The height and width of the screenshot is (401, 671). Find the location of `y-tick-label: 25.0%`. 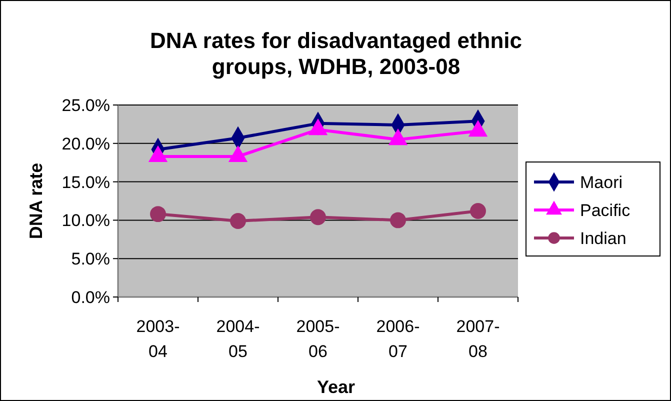

y-tick-label: 25.0% is located at coordinates (86, 105).